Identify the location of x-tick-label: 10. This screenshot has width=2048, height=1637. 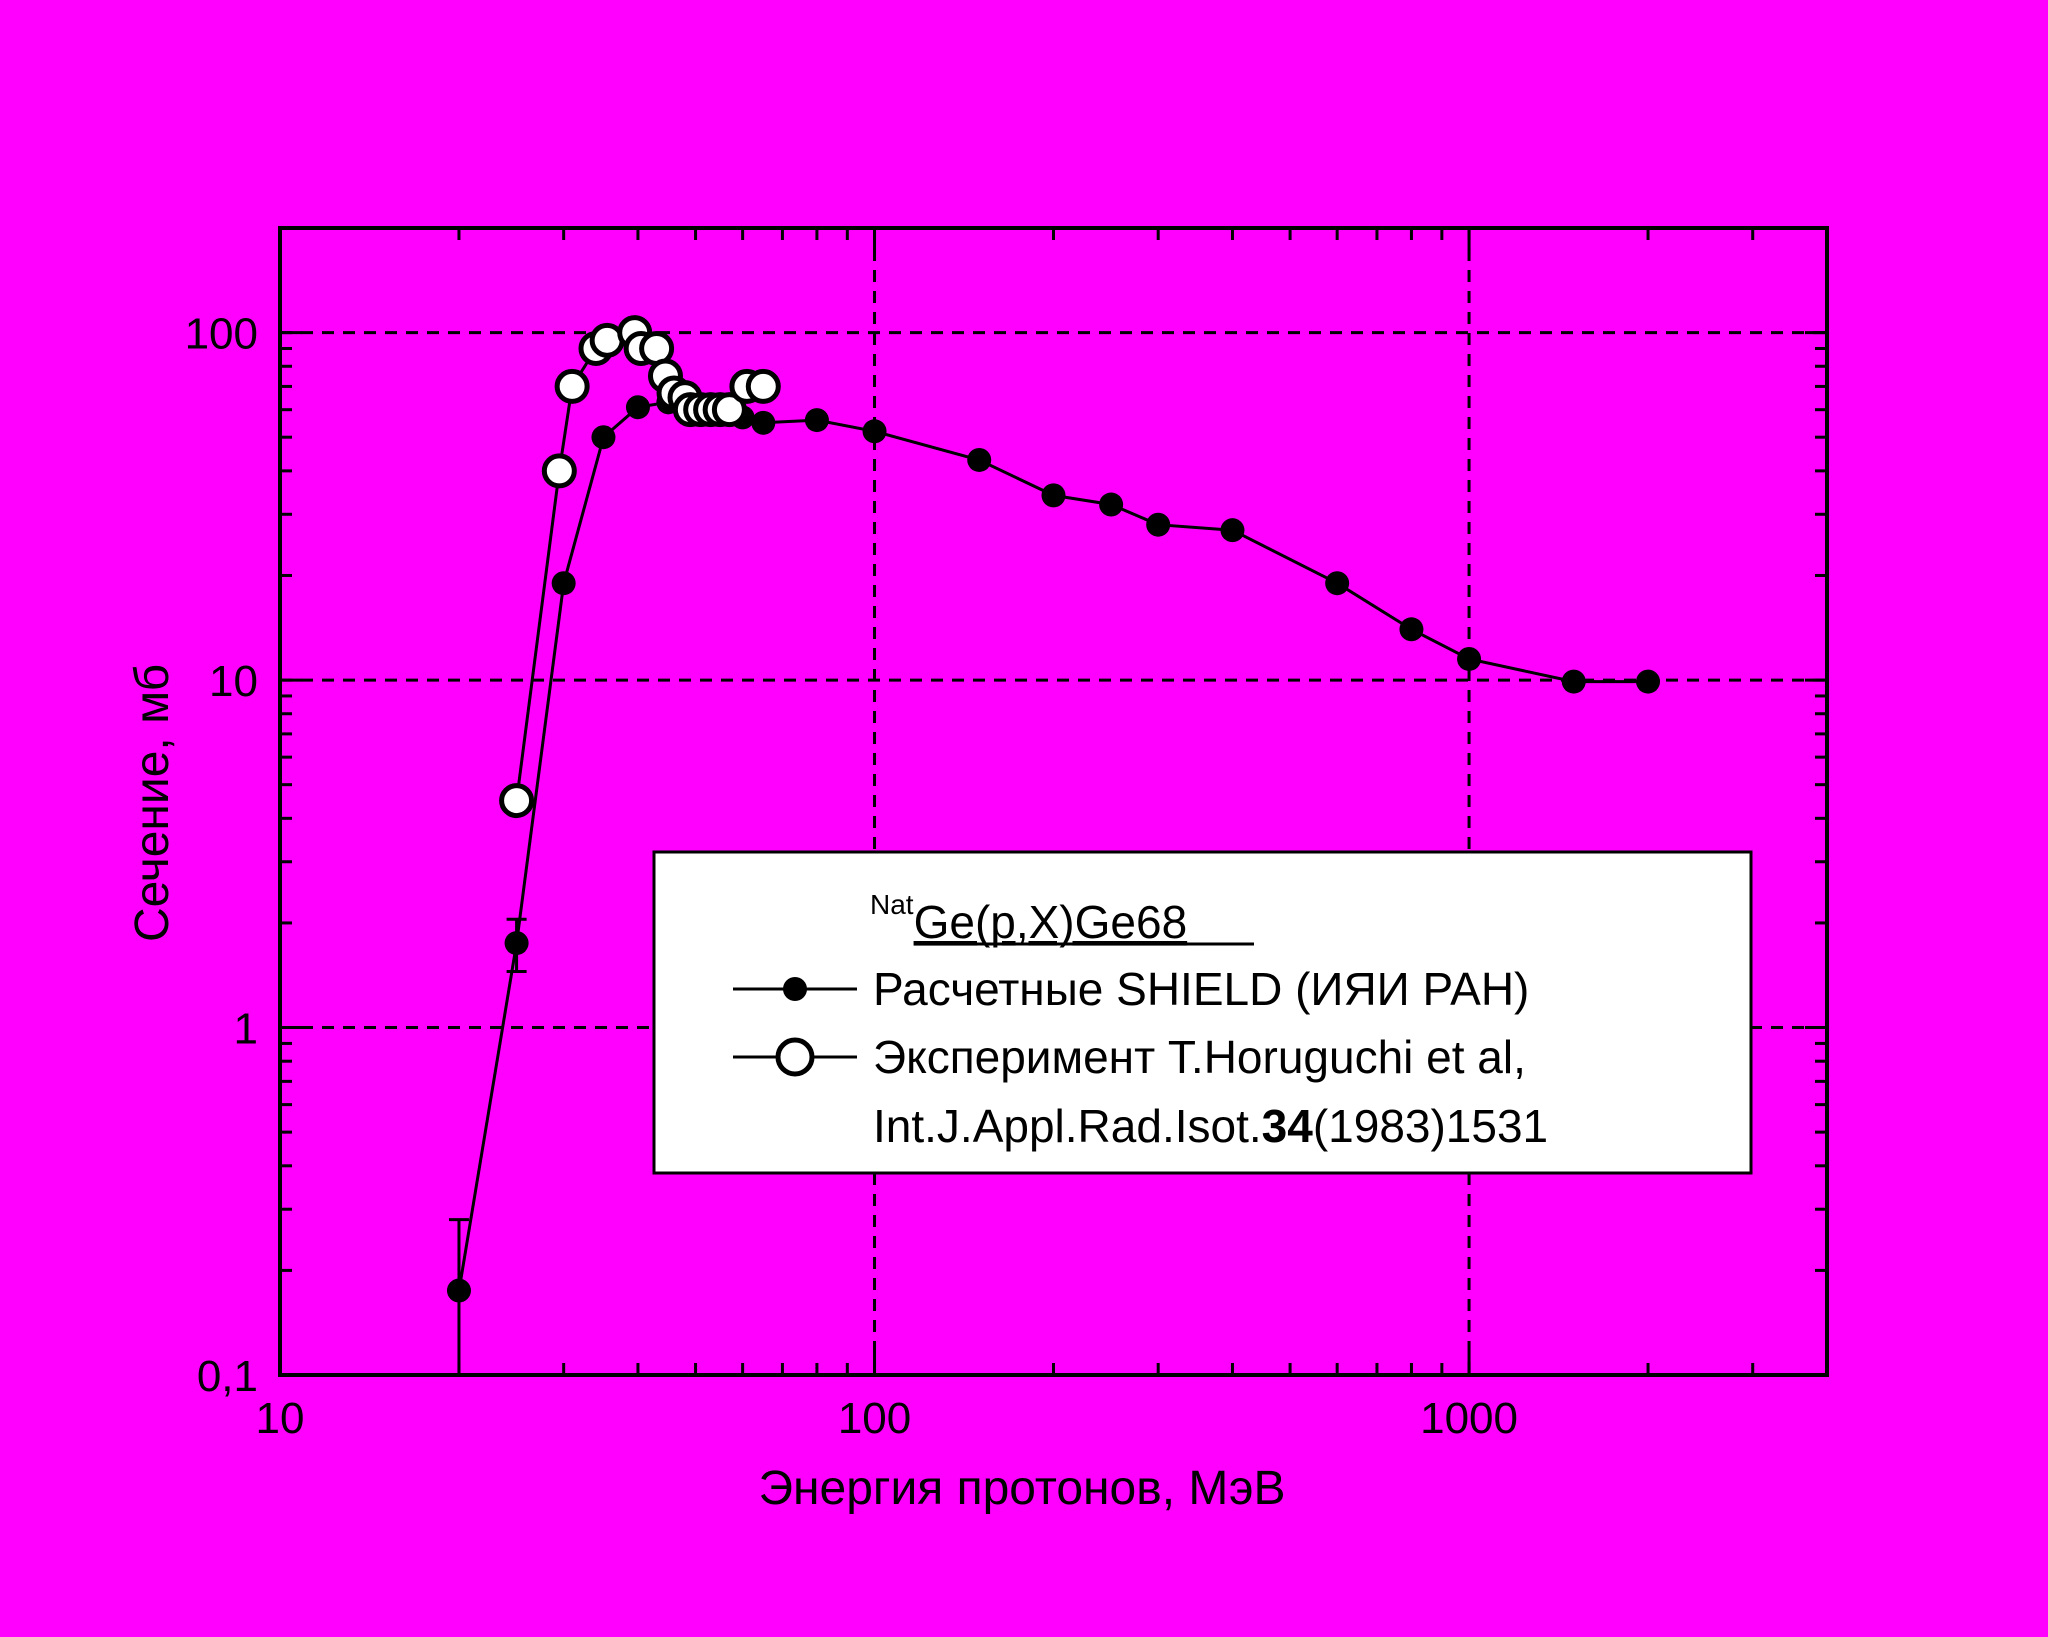
(280, 1418).